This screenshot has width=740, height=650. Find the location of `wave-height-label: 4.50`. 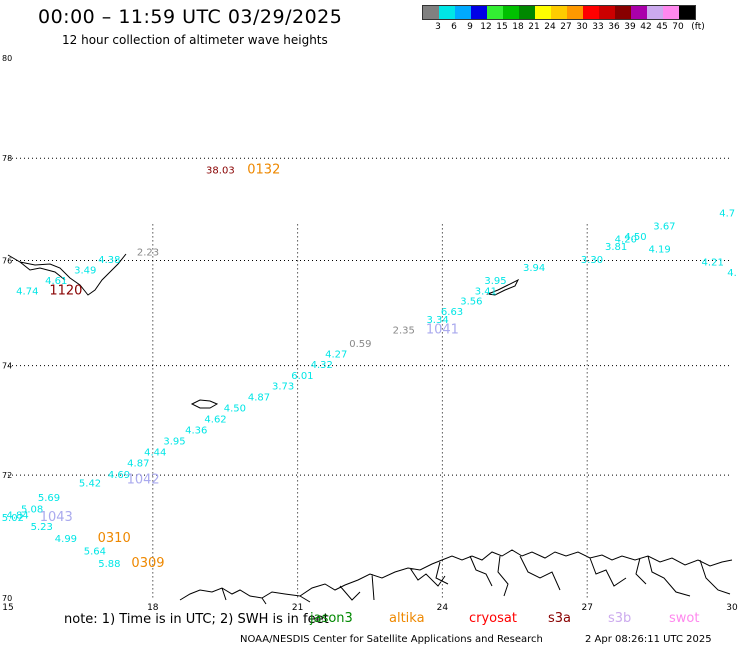

wave-height-label: 4.50 is located at coordinates (635, 237).